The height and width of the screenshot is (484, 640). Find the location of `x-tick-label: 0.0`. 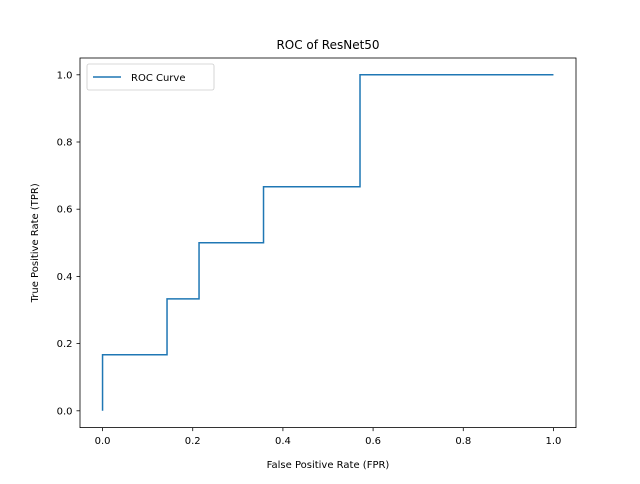

x-tick-label: 0.0 is located at coordinates (103, 441).